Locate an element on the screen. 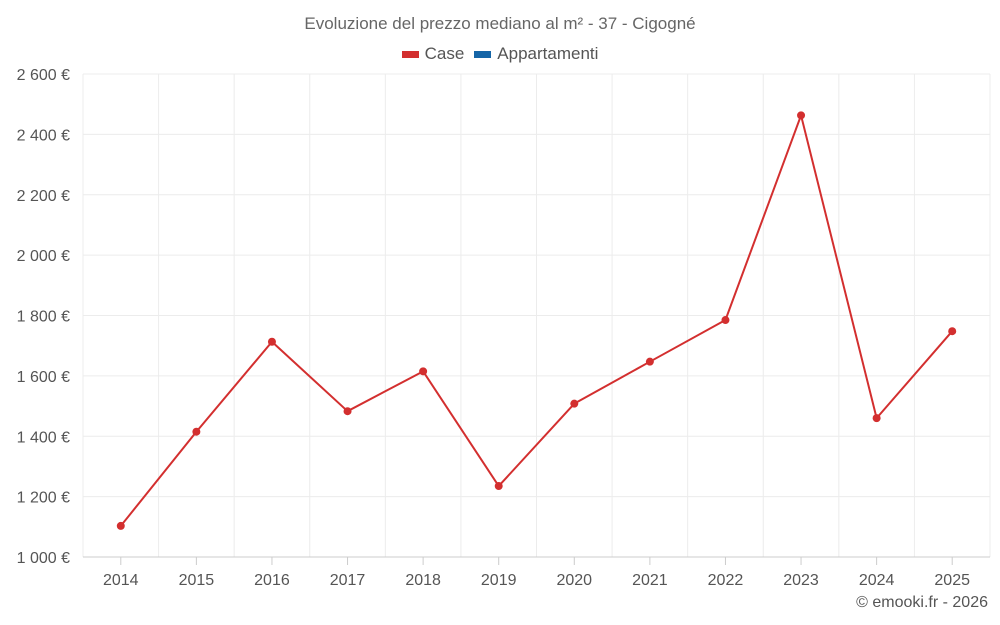  legend-label-appartamenti: Appartamenti is located at coordinates (548, 53).